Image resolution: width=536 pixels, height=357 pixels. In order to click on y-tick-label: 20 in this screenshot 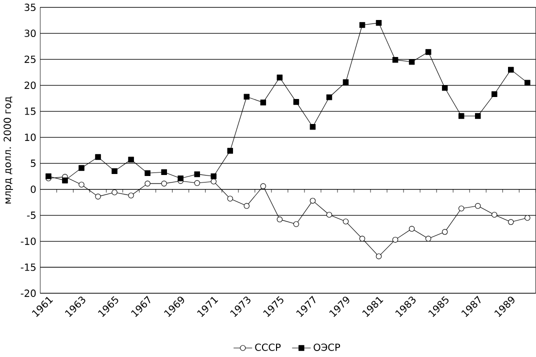, I will do `click(30, 86)`.